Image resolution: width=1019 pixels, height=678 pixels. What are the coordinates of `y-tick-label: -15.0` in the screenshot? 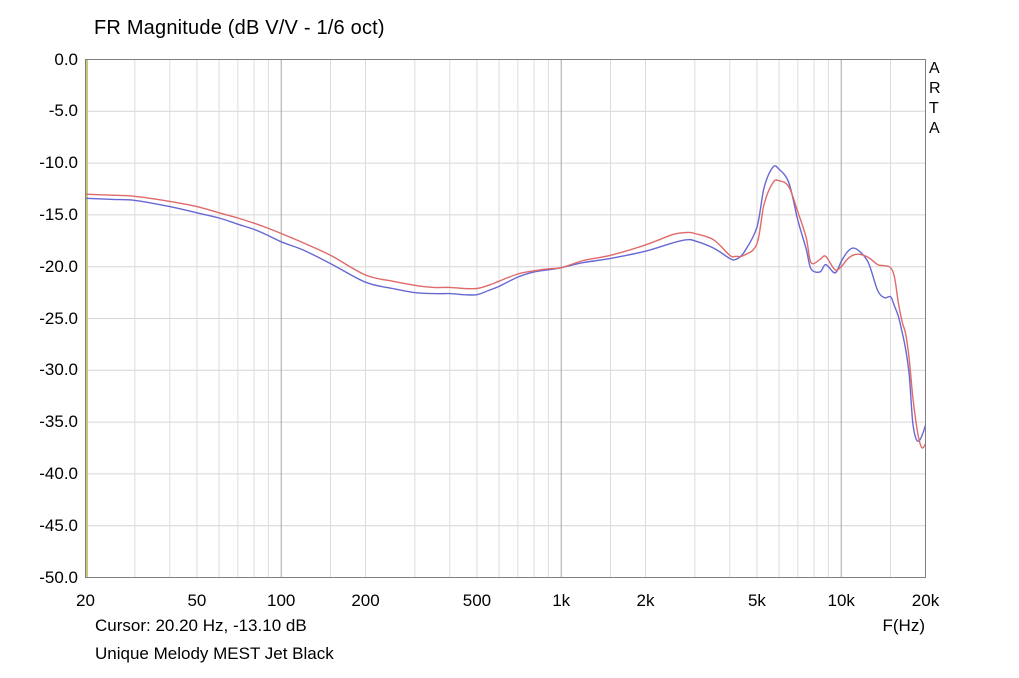 It's located at (58, 214).